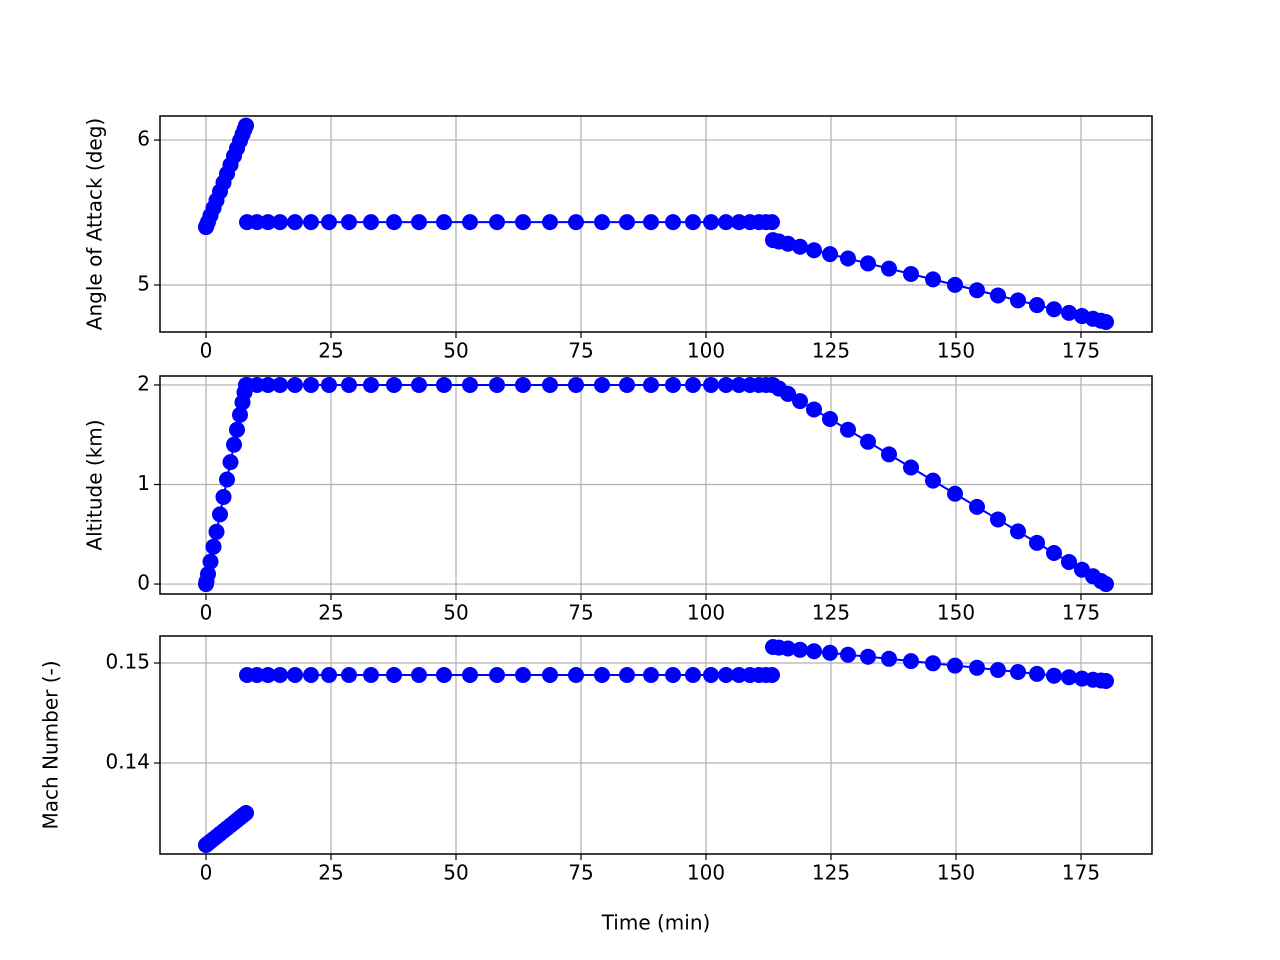 Image resolution: width=1280 pixels, height=960 pixels. Describe the element at coordinates (51, 744) in the screenshot. I see `y-axis-label: Mach Number (-)` at that location.